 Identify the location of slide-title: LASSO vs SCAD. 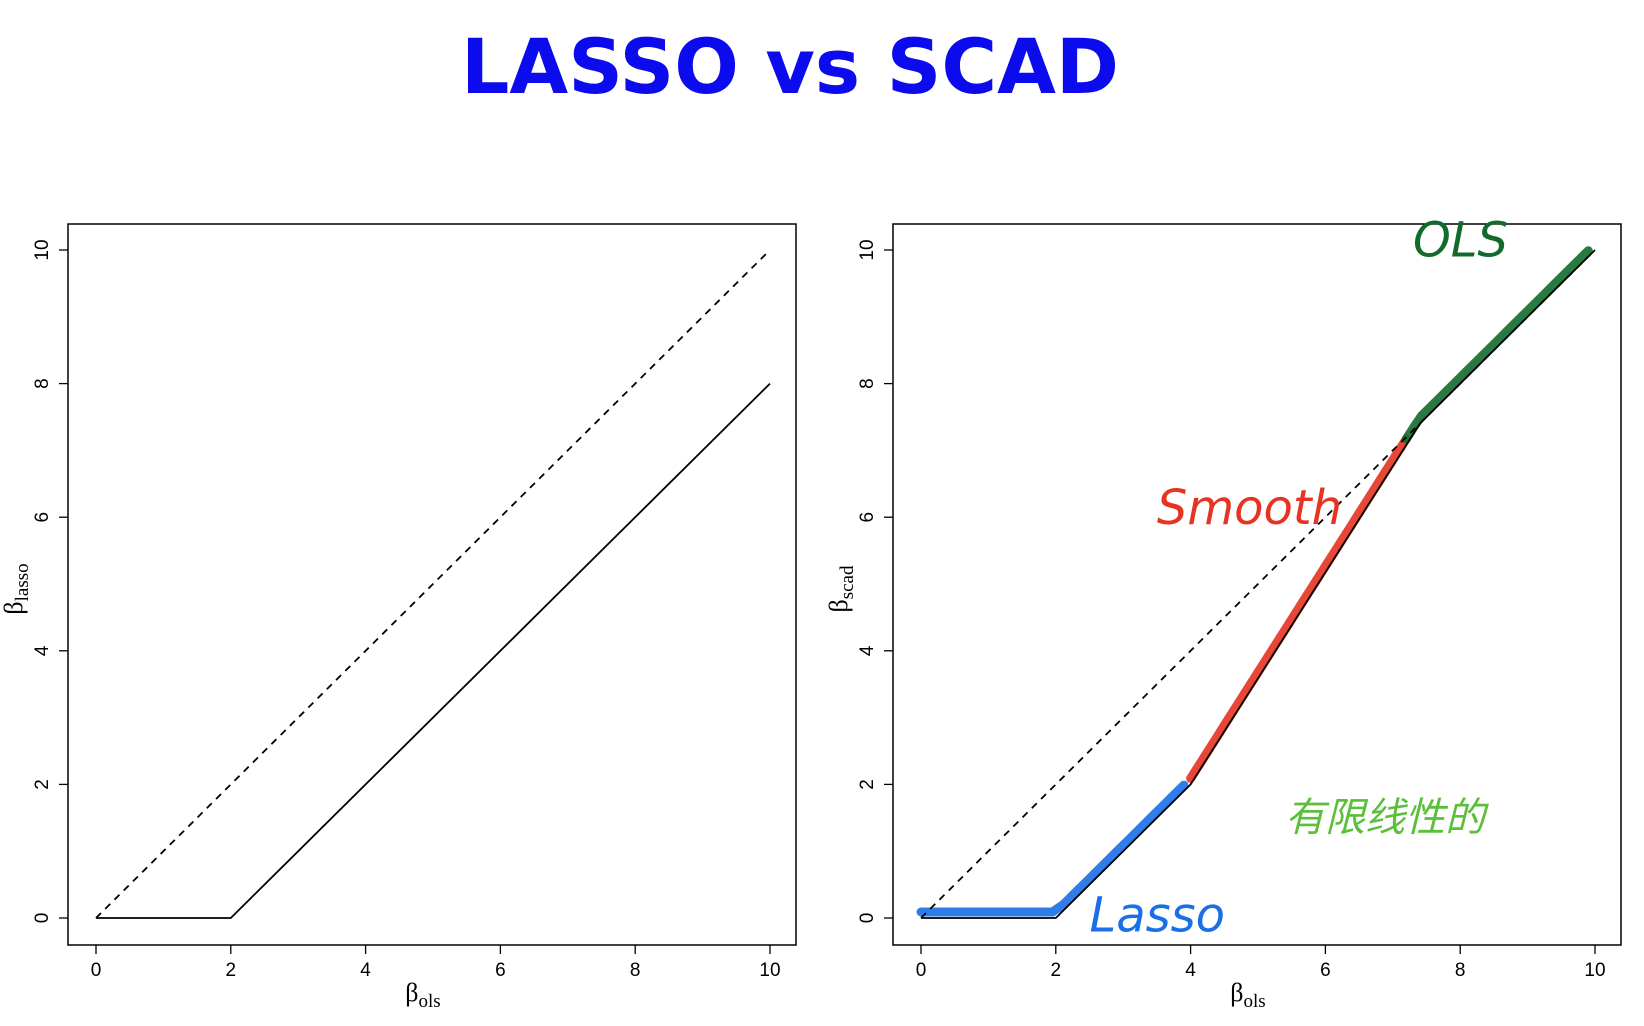
(790, 66).